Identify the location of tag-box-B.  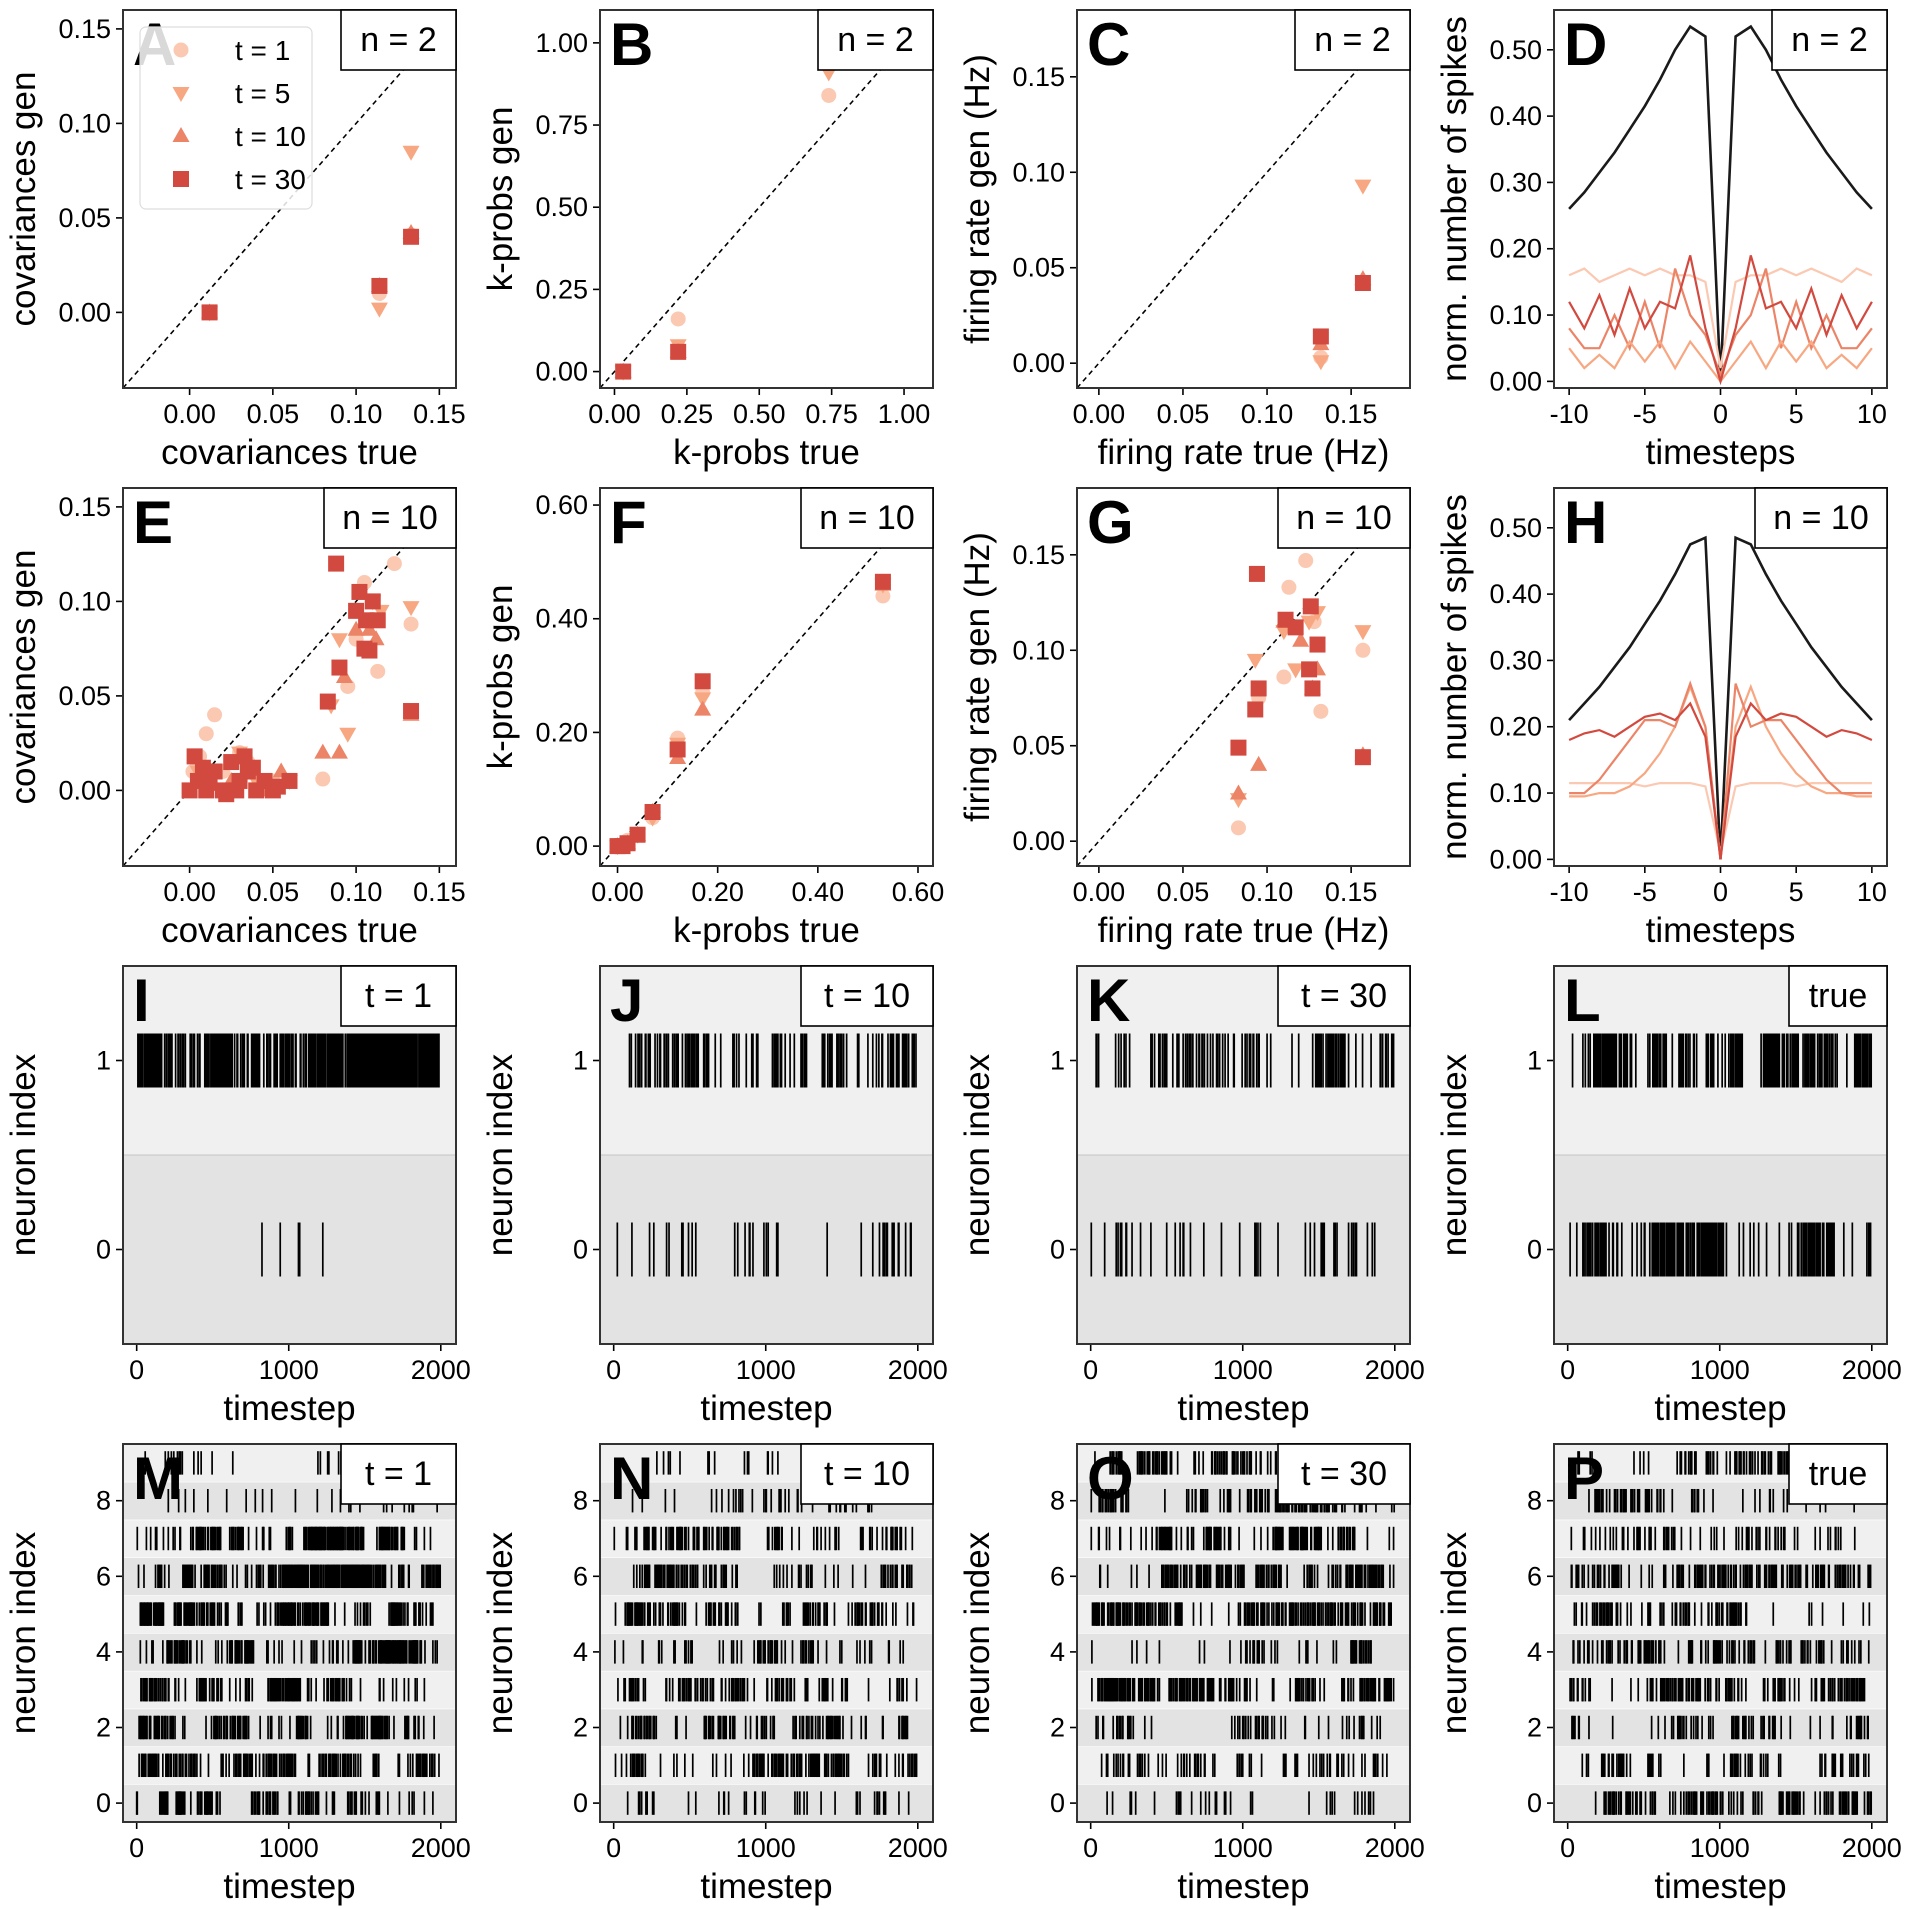
(875, 40).